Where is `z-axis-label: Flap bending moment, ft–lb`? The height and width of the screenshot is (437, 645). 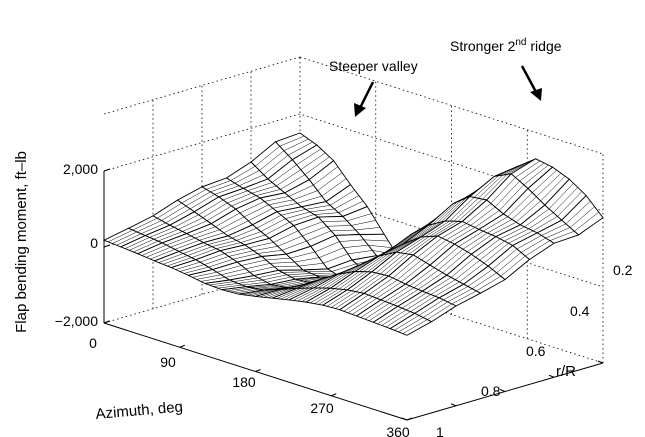
z-axis-label: Flap bending moment, ft–lb is located at coordinates (21, 242).